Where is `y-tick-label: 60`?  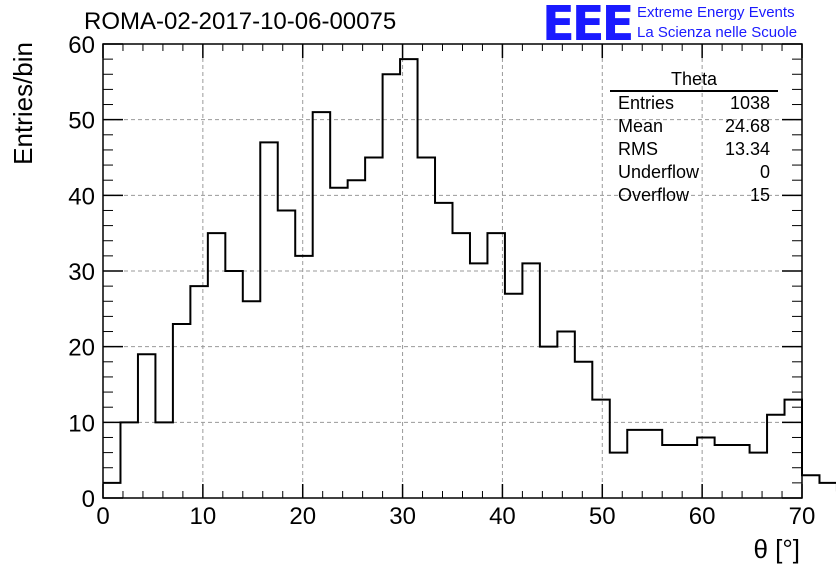
y-tick-label: 60 is located at coordinates (81, 45).